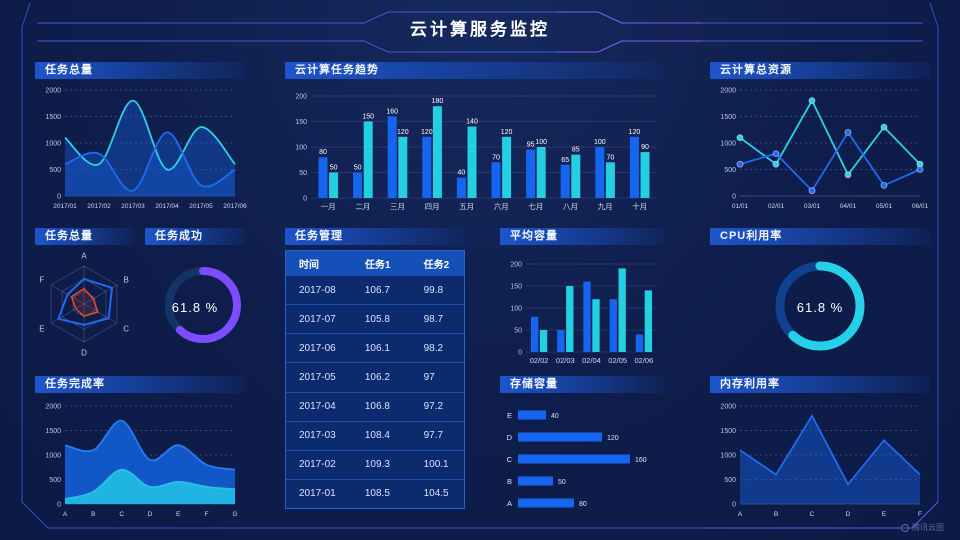  I want to click on table-row: 2017-08 106.7 99.8, so click(375, 290).